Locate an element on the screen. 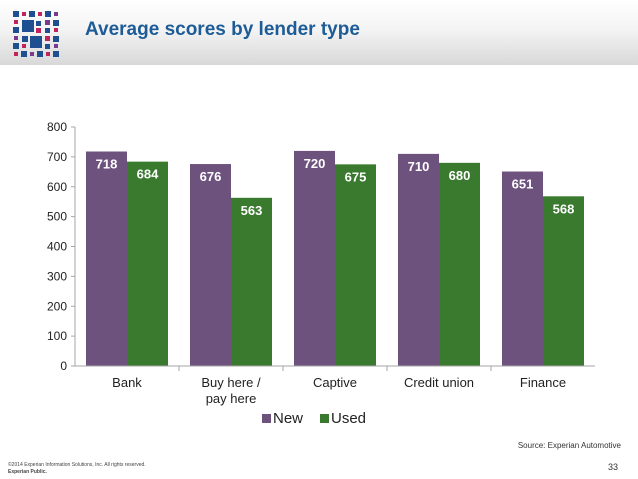 The image size is (638, 479). data-label: 720 is located at coordinates (315, 163).